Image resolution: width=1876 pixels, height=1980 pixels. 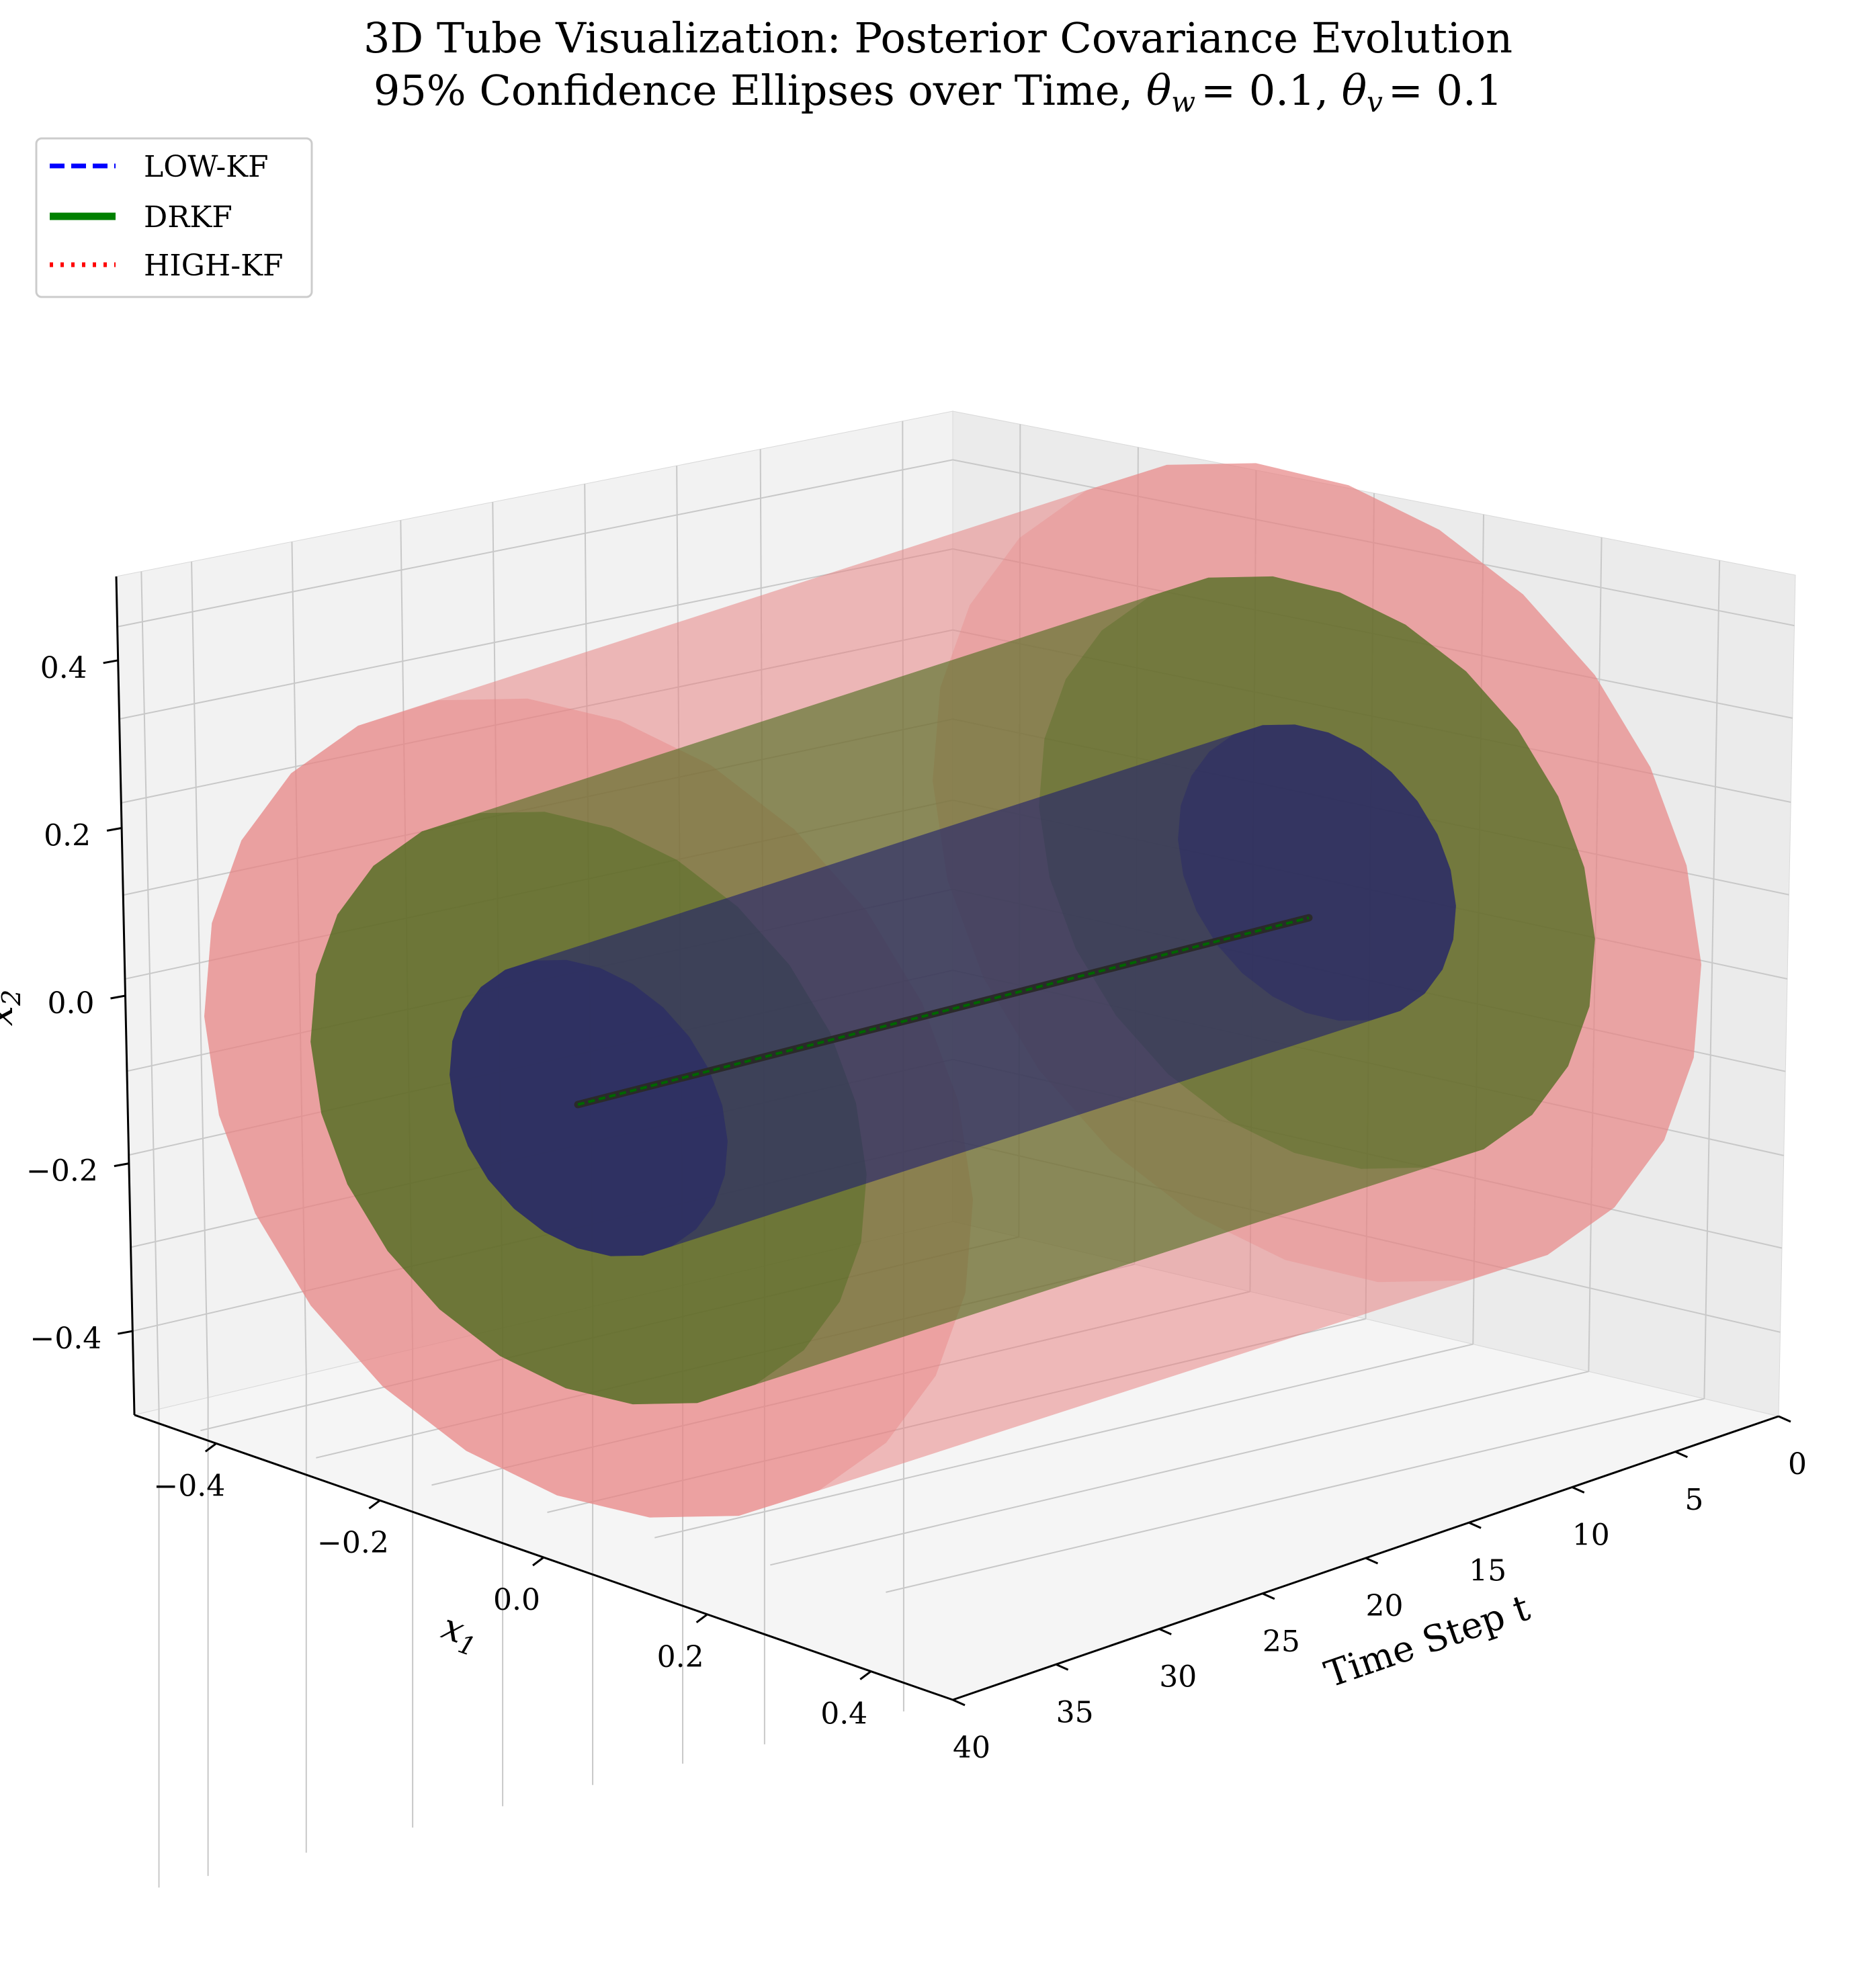 What do you see at coordinates (701, 1618) in the screenshot?
I see `x1-tick-3-mark` at bounding box center [701, 1618].